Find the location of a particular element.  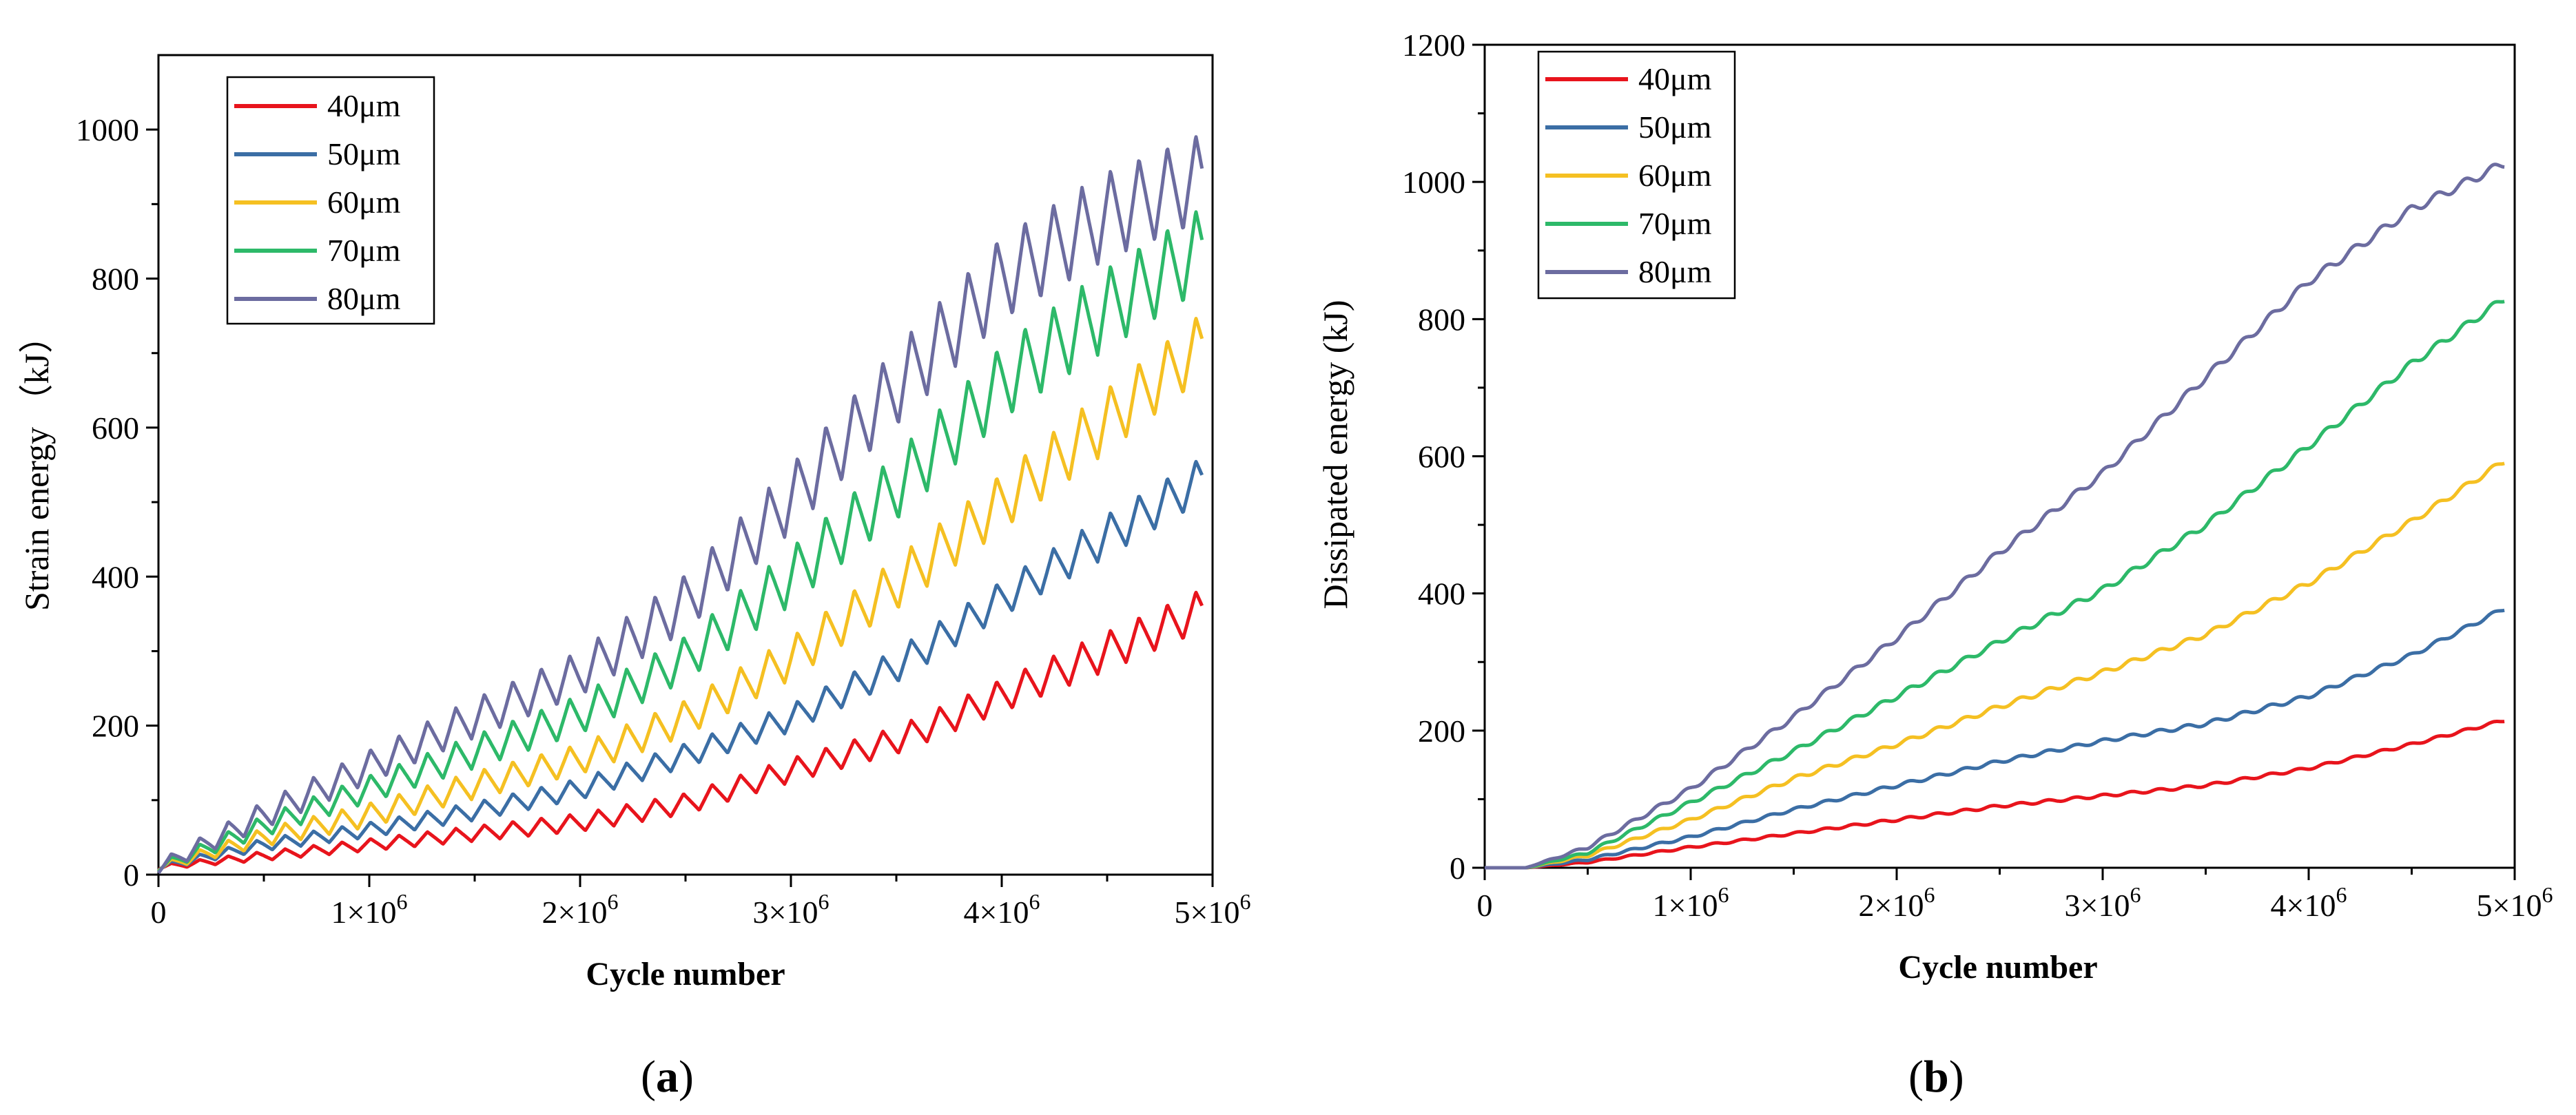

y-tick-label: 1200 is located at coordinates (1434, 45).